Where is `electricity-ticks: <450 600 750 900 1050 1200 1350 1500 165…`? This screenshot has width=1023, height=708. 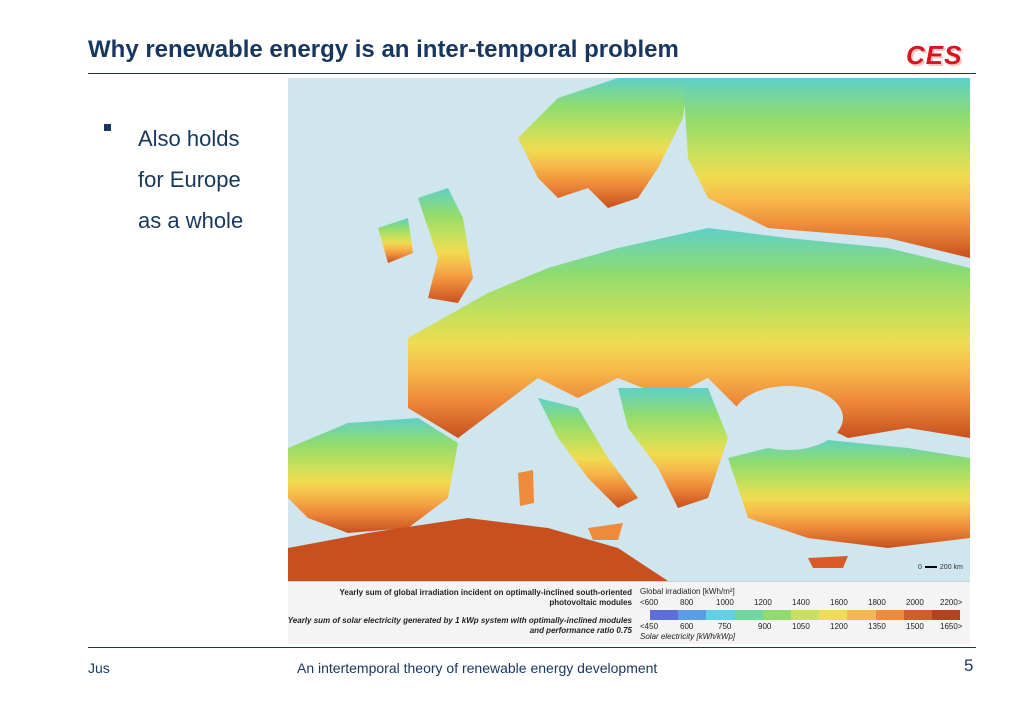
electricity-ticks: <450 600 750 900 1050 1200 1350 1500 165… is located at coordinates (805, 627).